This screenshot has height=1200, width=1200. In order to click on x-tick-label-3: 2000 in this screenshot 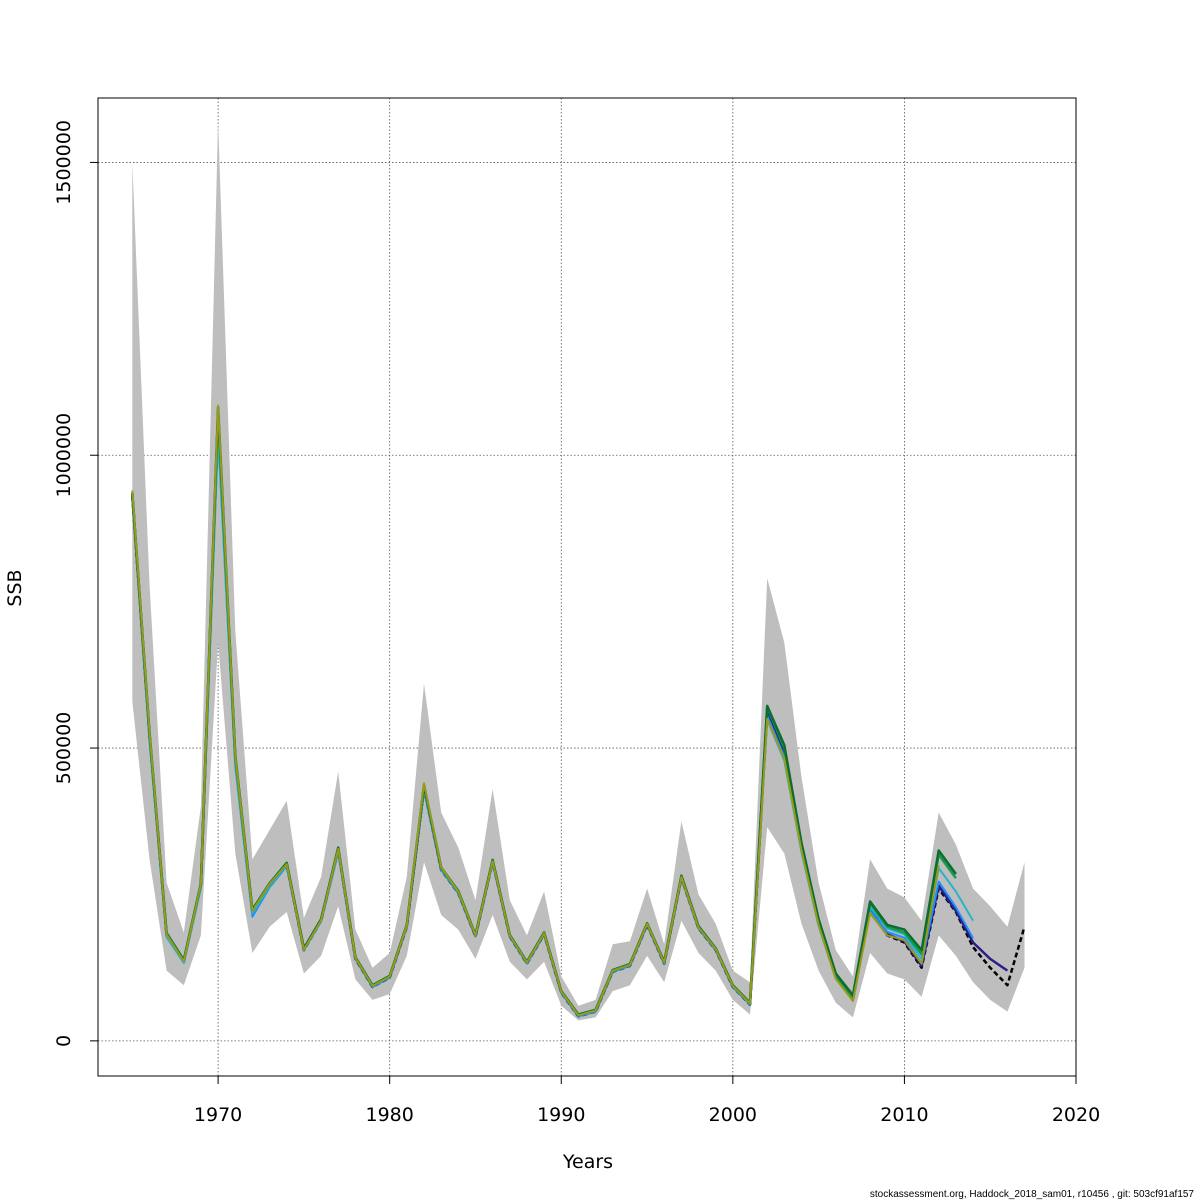, I will do `click(733, 1115)`.